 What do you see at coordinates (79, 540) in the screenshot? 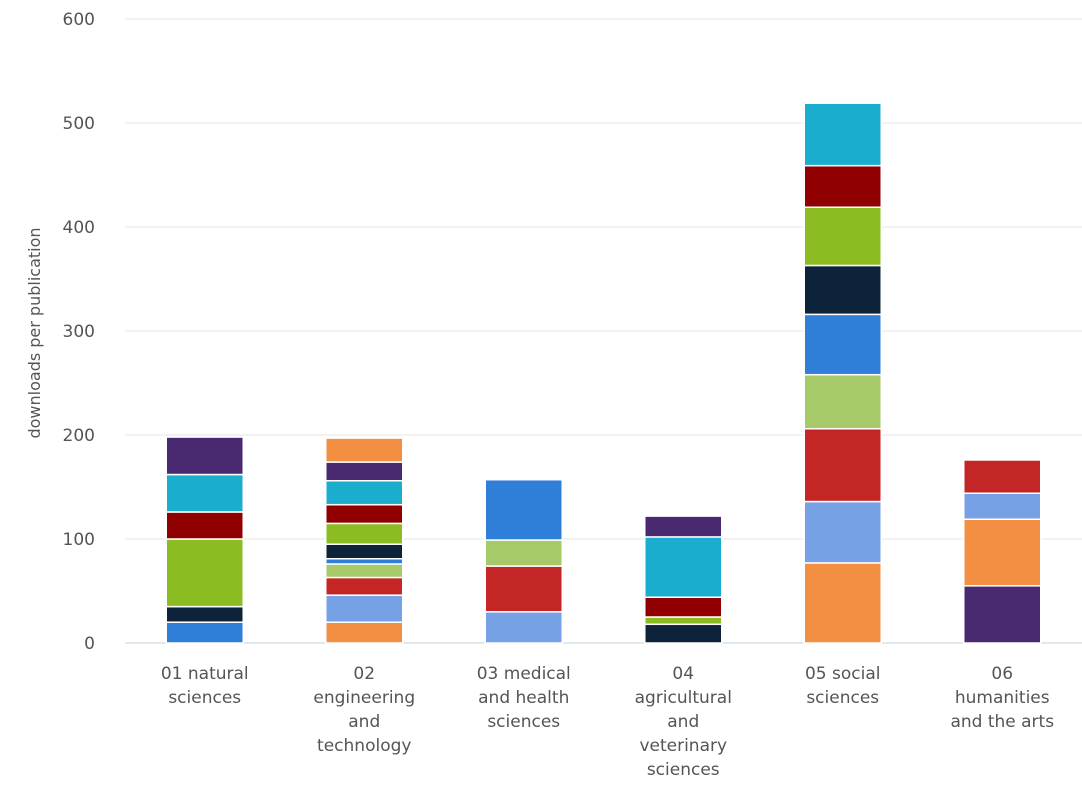
I see `y-tick-label: 100` at bounding box center [79, 540].